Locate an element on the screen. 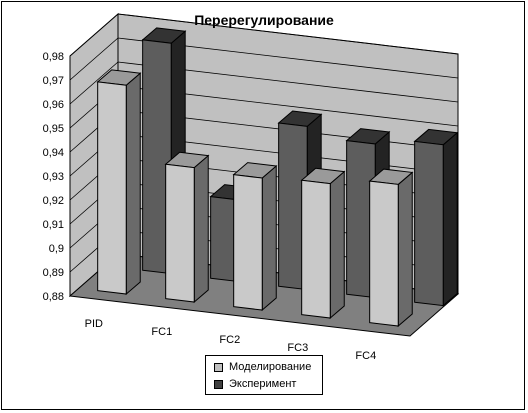 The height and width of the screenshot is (413, 528). y-tick-label: 0,92 is located at coordinates (53, 201).